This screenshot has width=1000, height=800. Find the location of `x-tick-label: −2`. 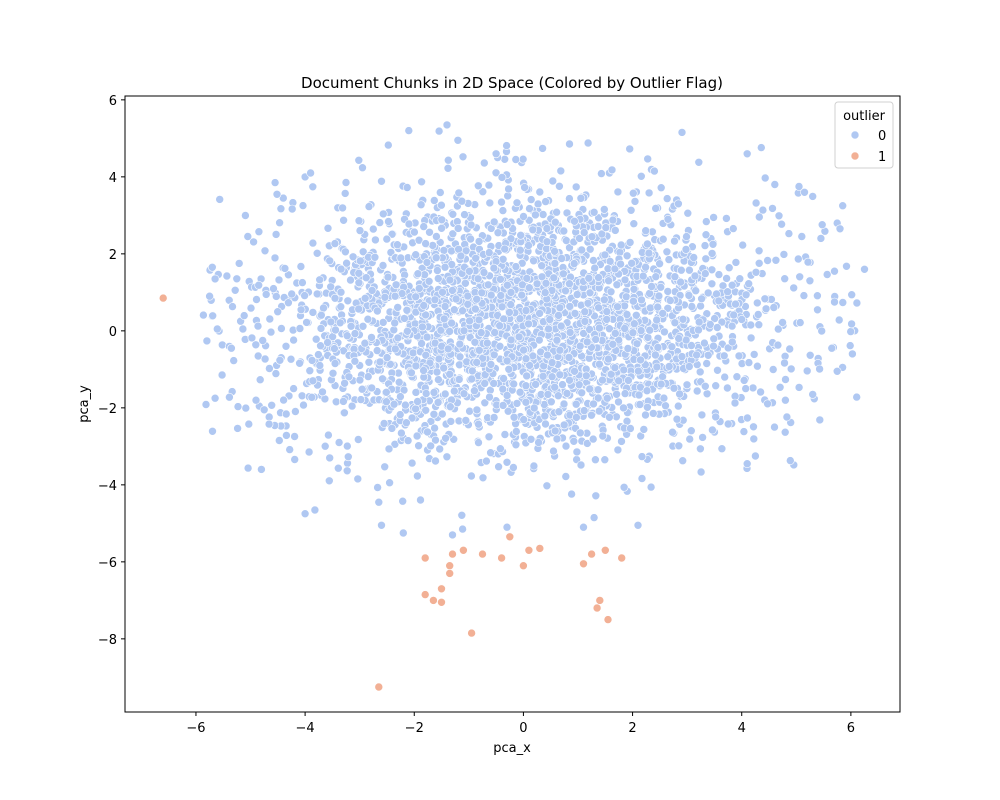

x-tick-label: −2 is located at coordinates (414, 728).